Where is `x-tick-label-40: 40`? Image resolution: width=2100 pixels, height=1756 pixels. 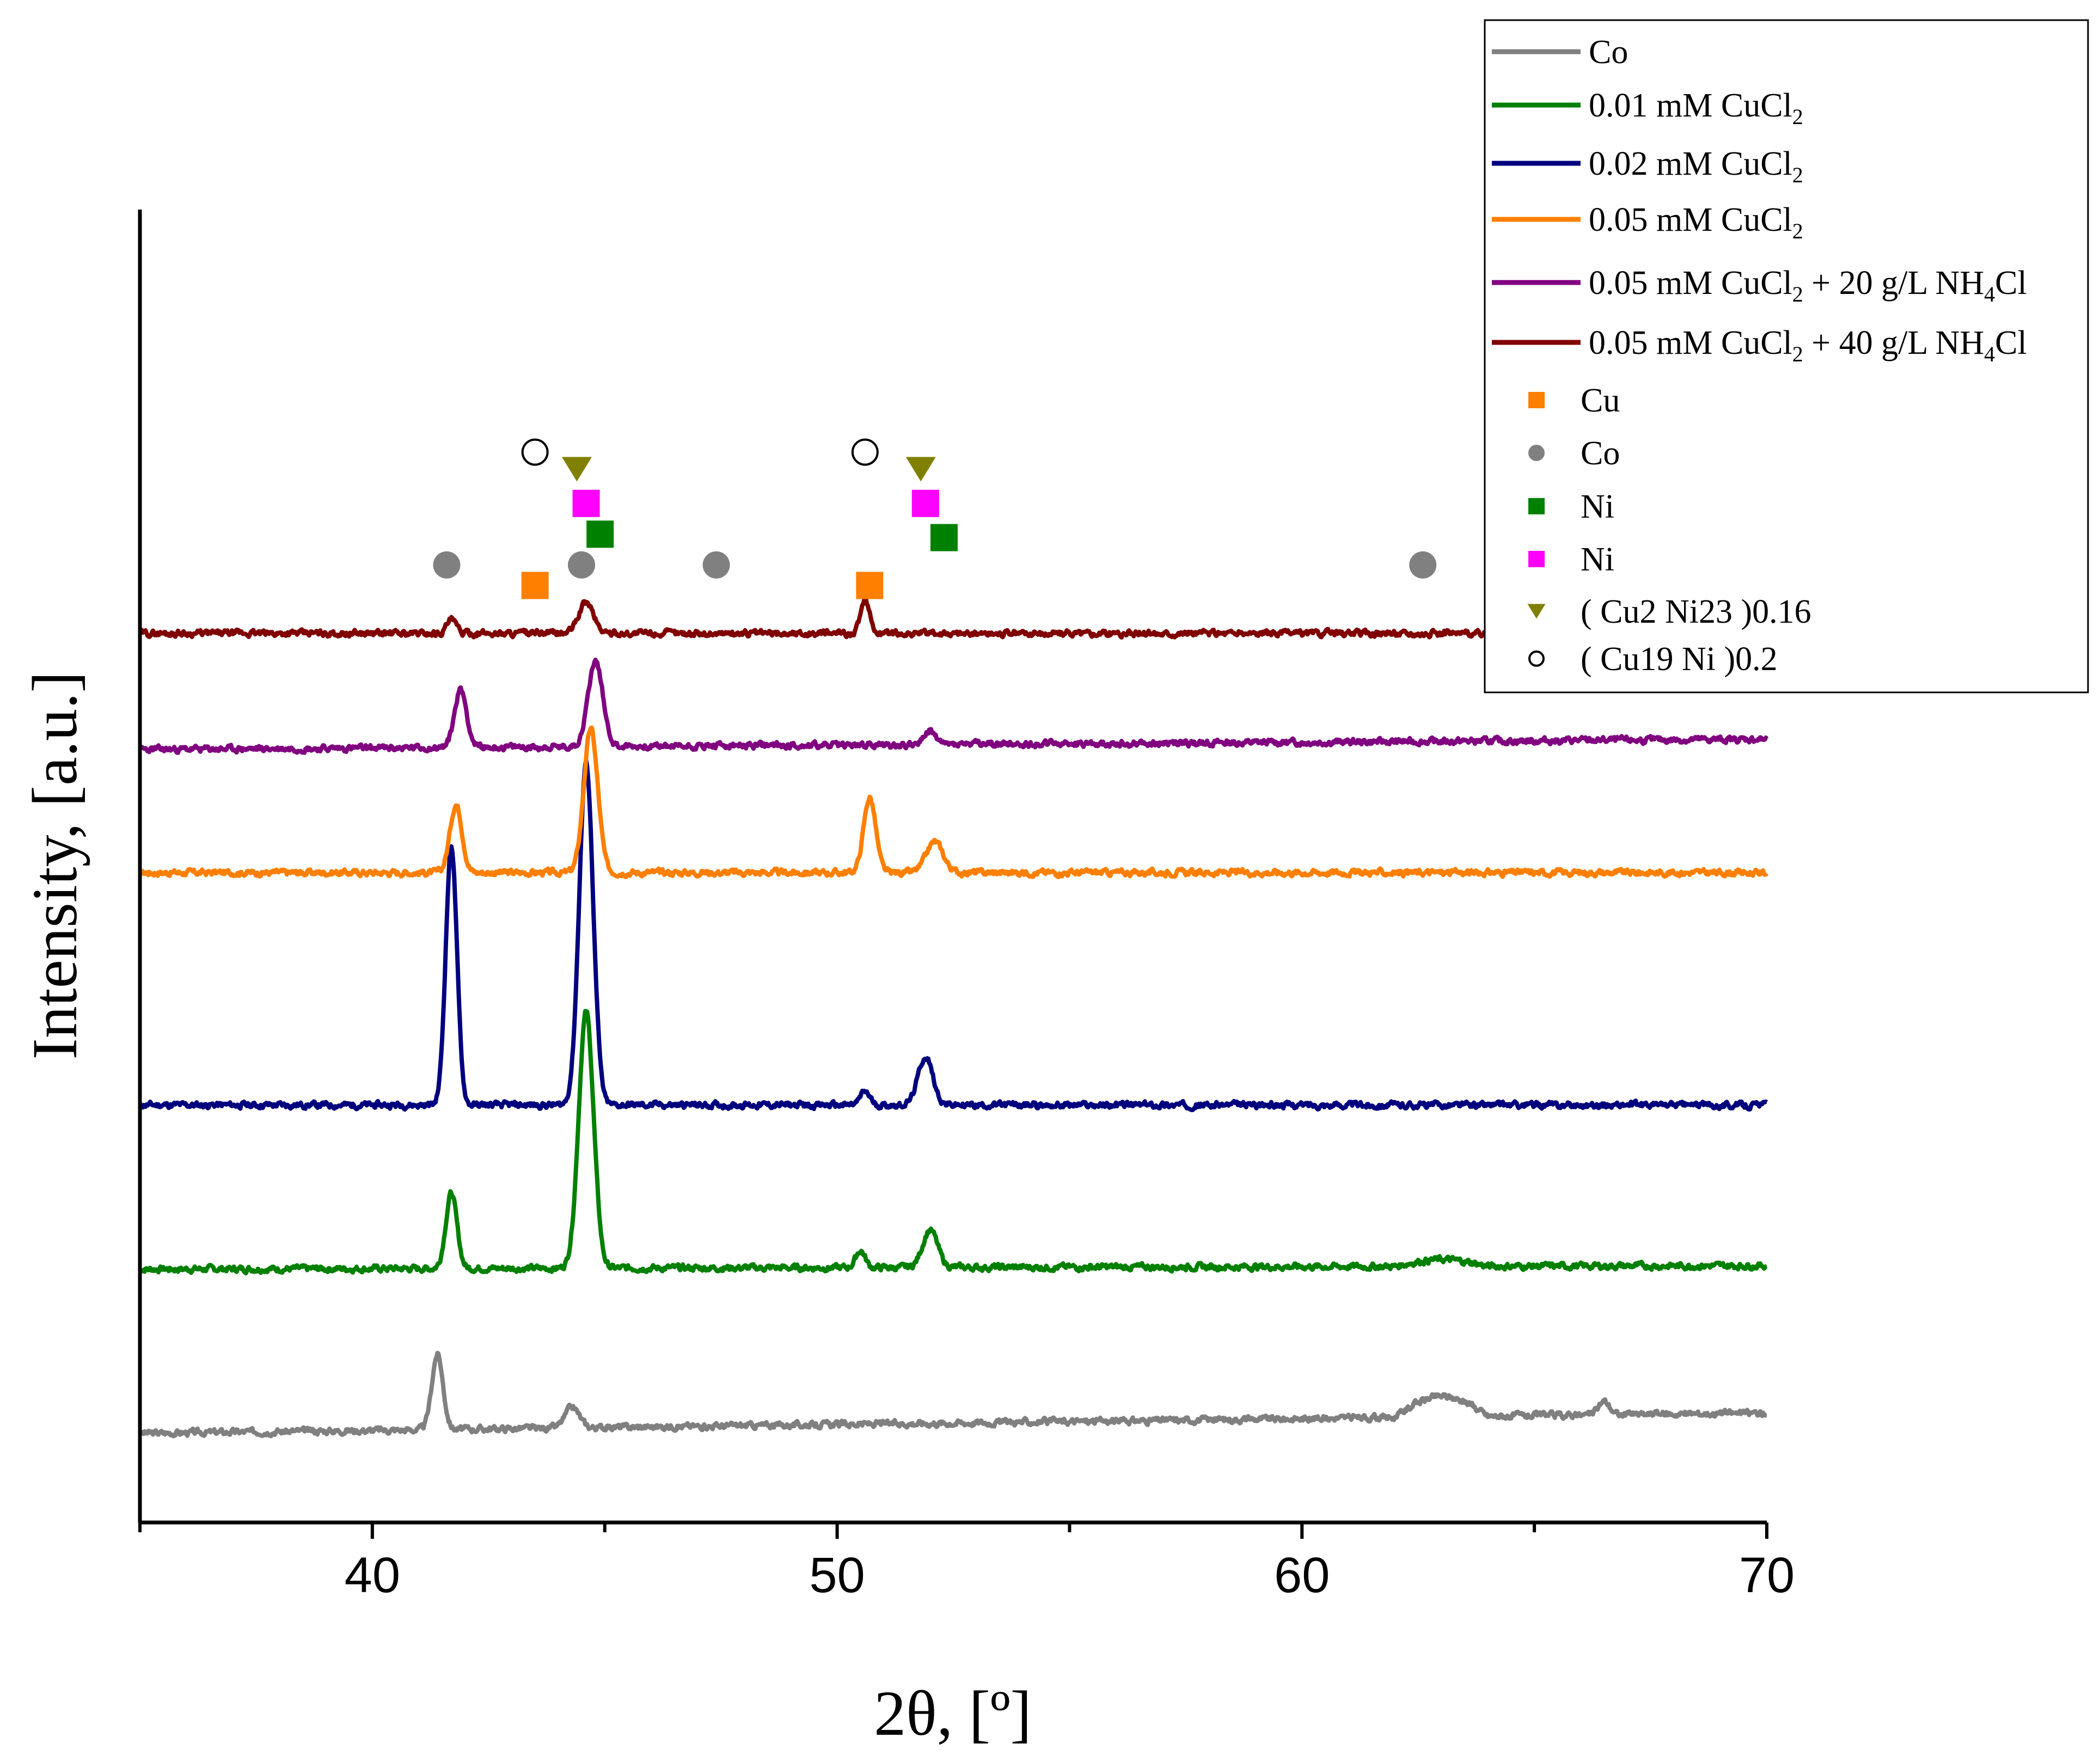 x-tick-label-40: 40 is located at coordinates (372, 1576).